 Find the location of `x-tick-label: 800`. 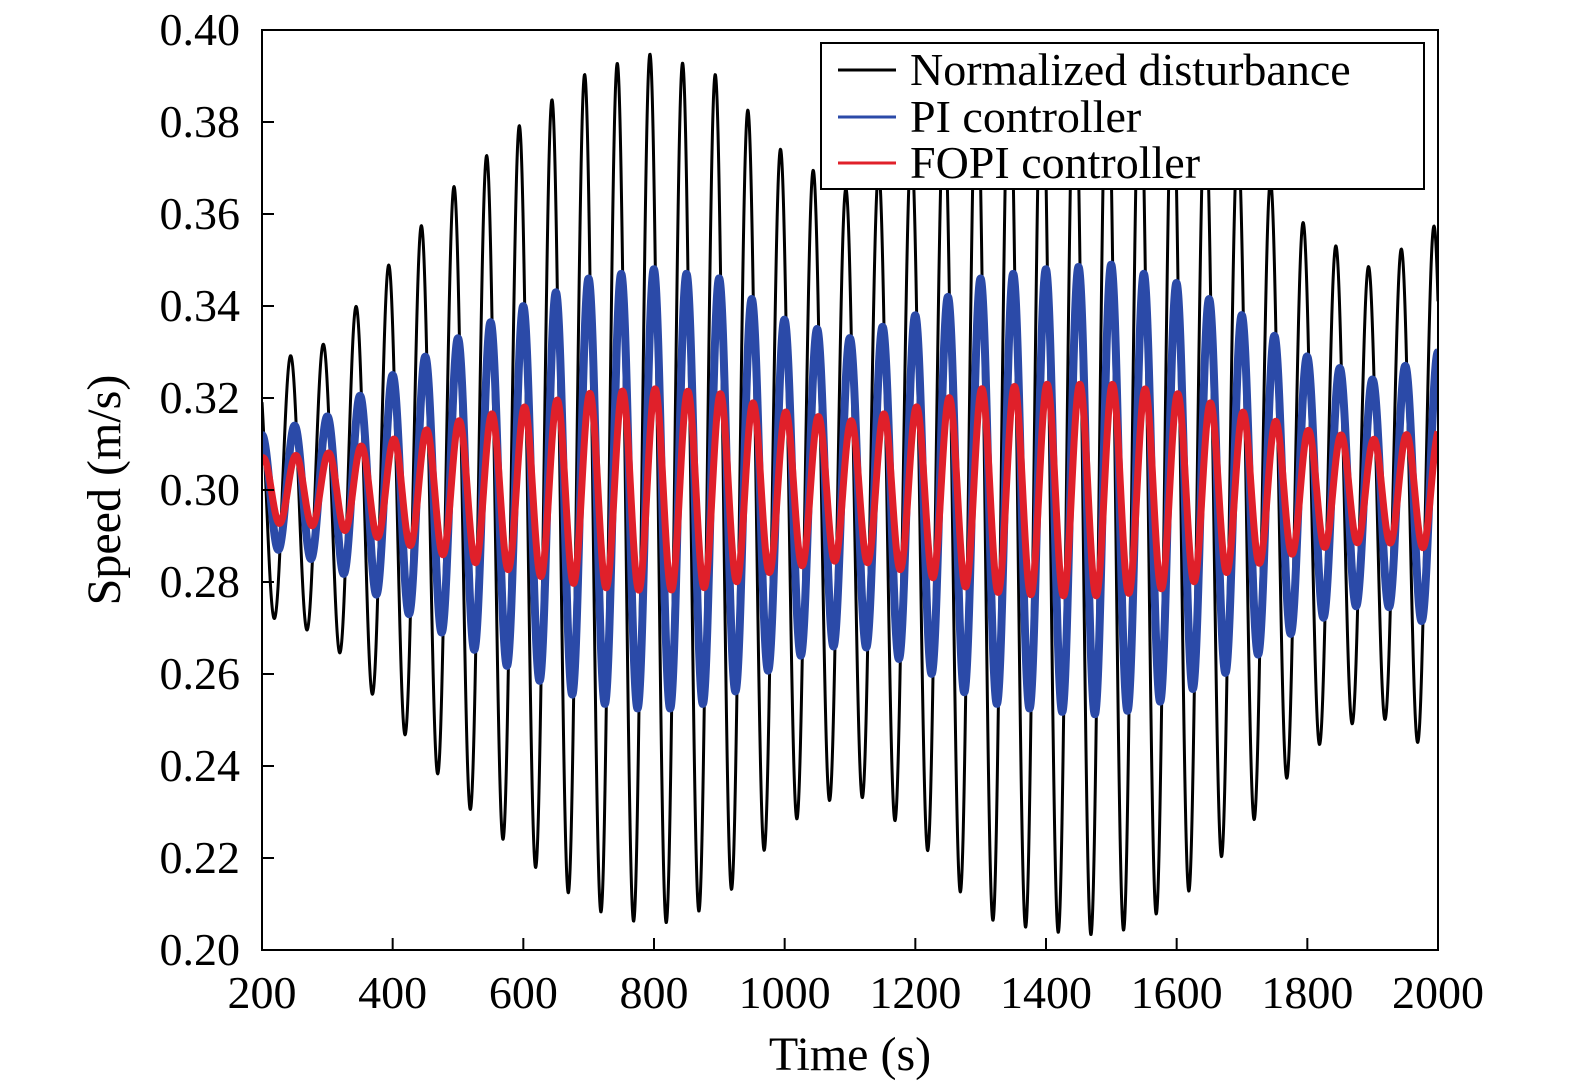

x-tick-label: 800 is located at coordinates (654, 992).